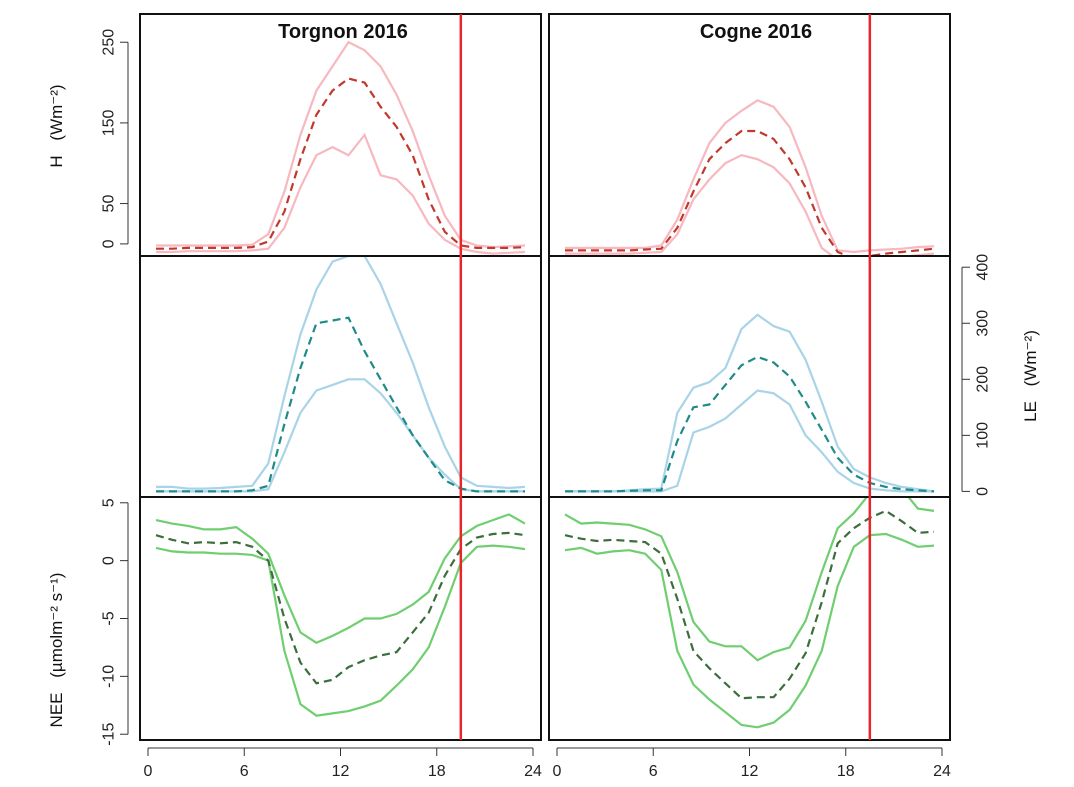  Describe the element at coordinates (109, 560) in the screenshot. I see `y-tick-label-nee-1: 0` at that location.